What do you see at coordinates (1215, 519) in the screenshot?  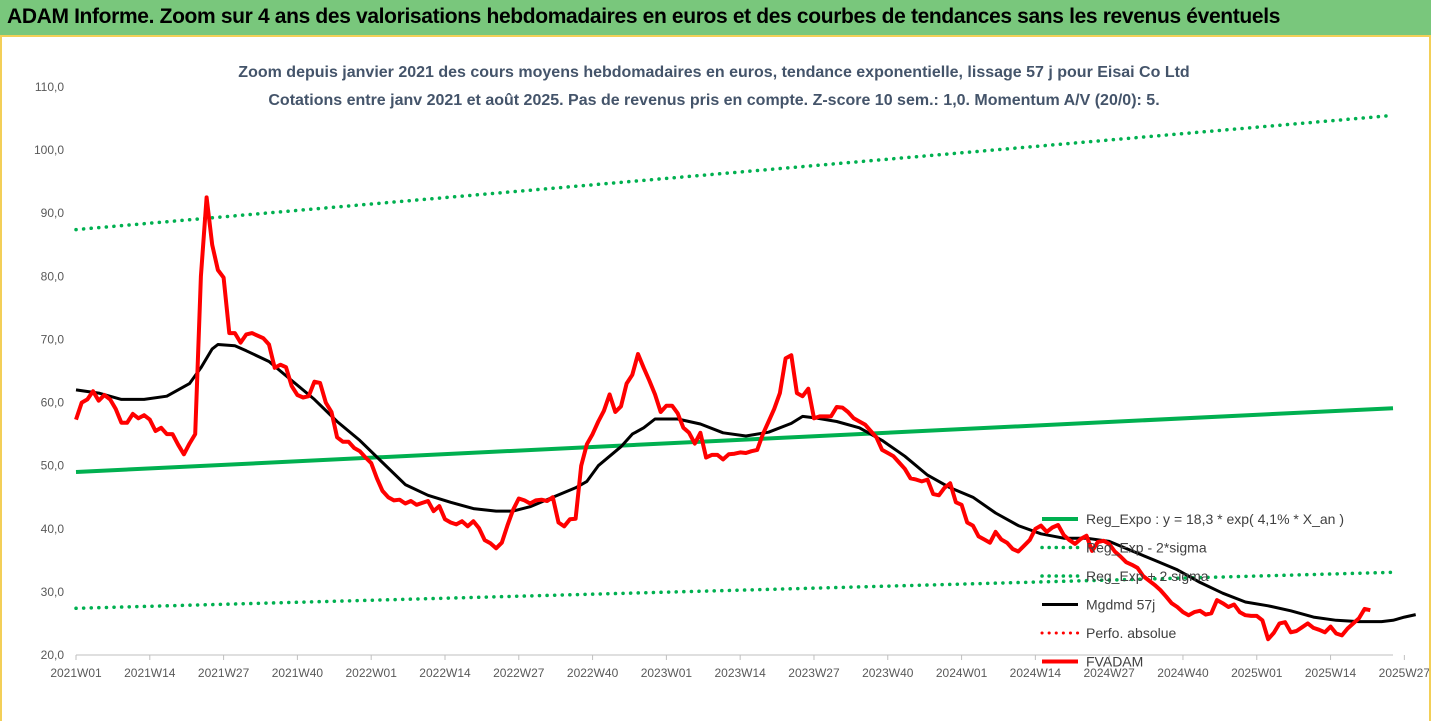 I see `legend-label: Reg_Expo : y = 18,3 * exp( 4,1% * X_an )` at bounding box center [1215, 519].